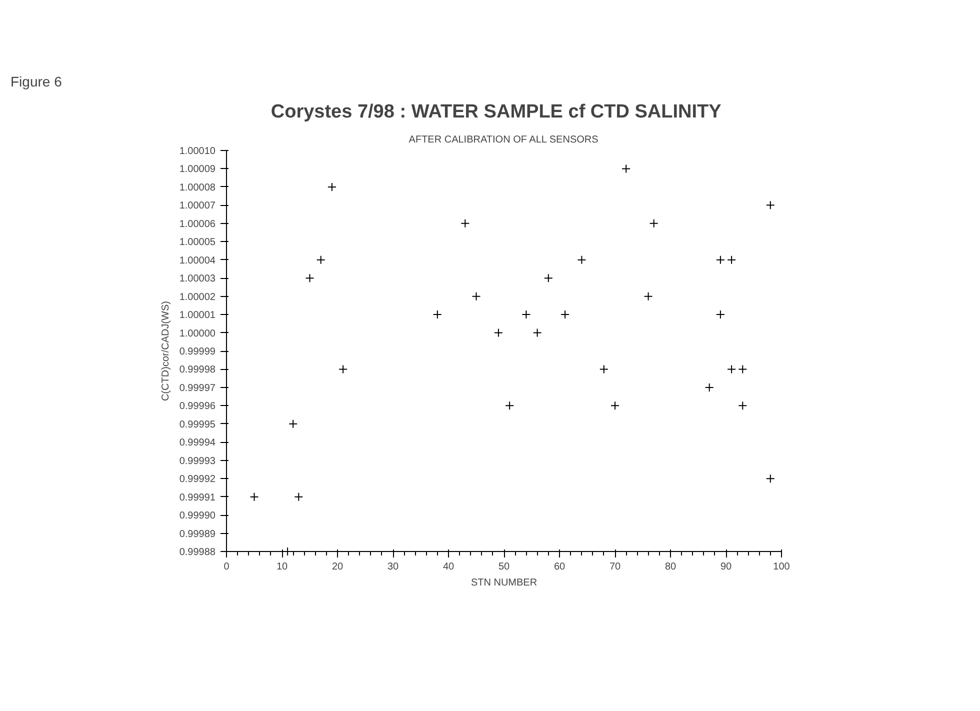  What do you see at coordinates (197, 188) in the screenshot?
I see `y-tick-label: 1.00008` at bounding box center [197, 188].